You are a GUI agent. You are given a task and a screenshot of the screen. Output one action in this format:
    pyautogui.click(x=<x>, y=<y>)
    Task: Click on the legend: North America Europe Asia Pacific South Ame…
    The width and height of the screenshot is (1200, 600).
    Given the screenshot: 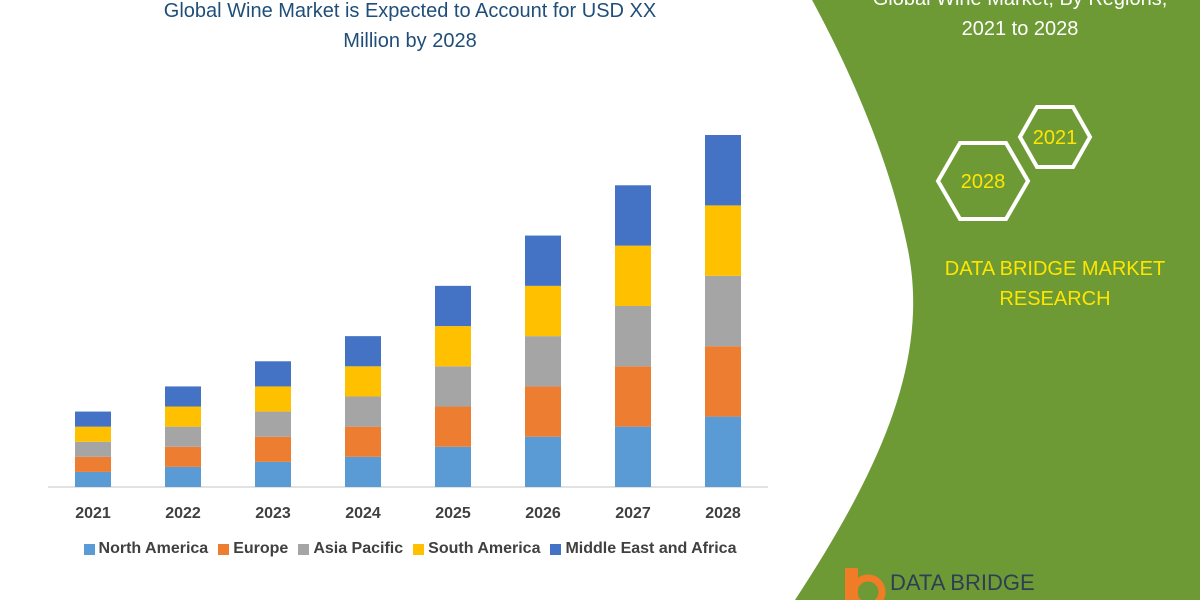 What is the action you would take?
    pyautogui.click(x=410, y=549)
    